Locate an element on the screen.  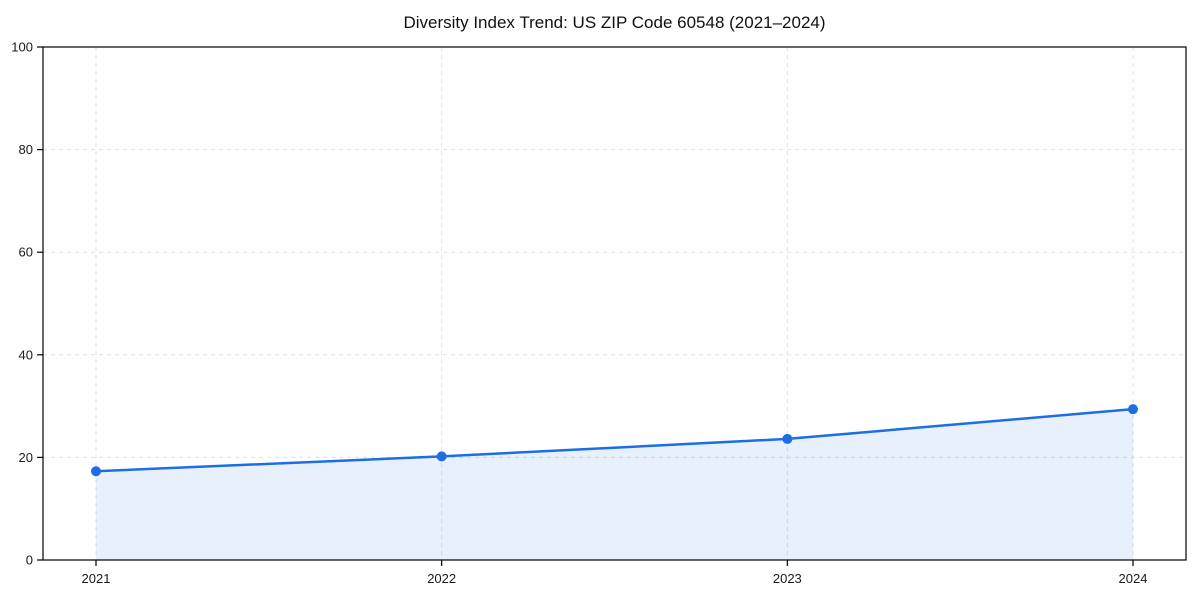
y-tick-label: 60 is located at coordinates (26, 252).